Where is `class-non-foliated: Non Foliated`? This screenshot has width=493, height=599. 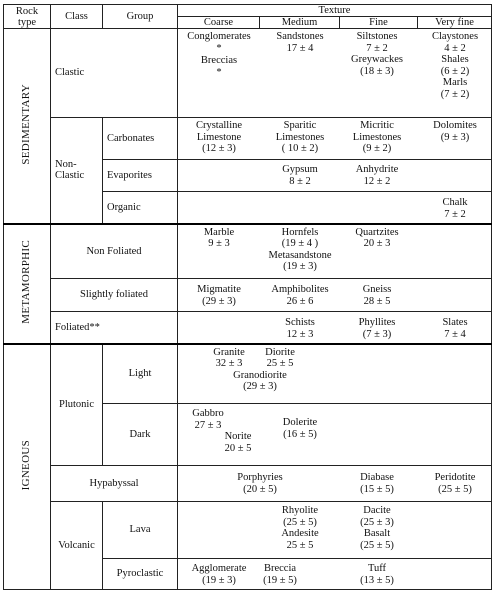
class-non-foliated: Non Foliated is located at coordinates (114, 250).